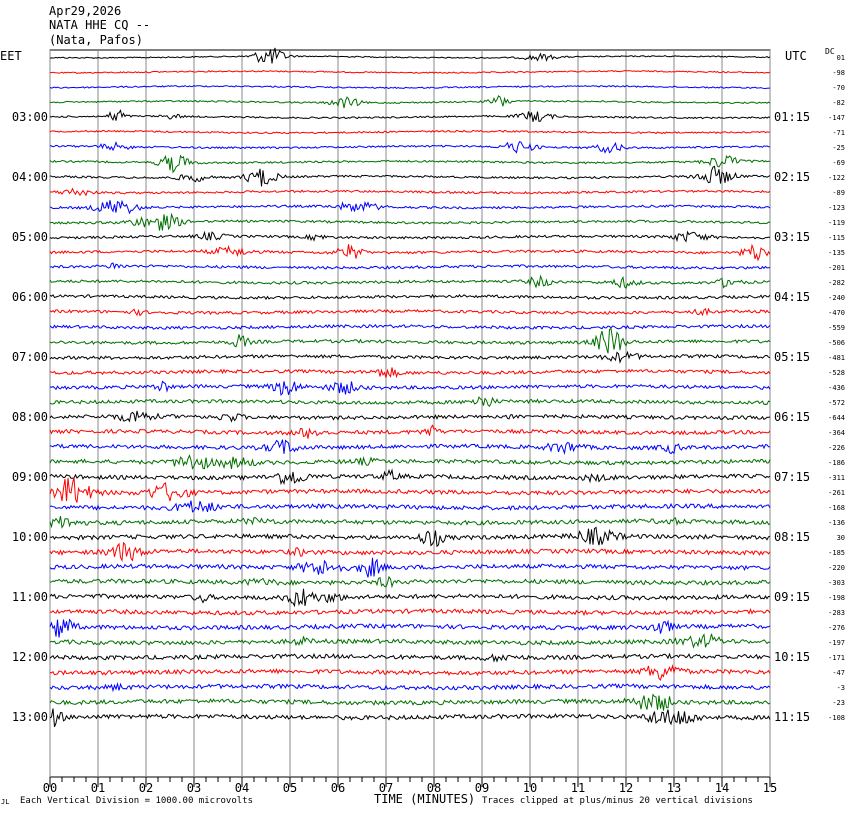  What do you see at coordinates (242, 788) in the screenshot?
I see `x-tick-label: 04` at bounding box center [242, 788].